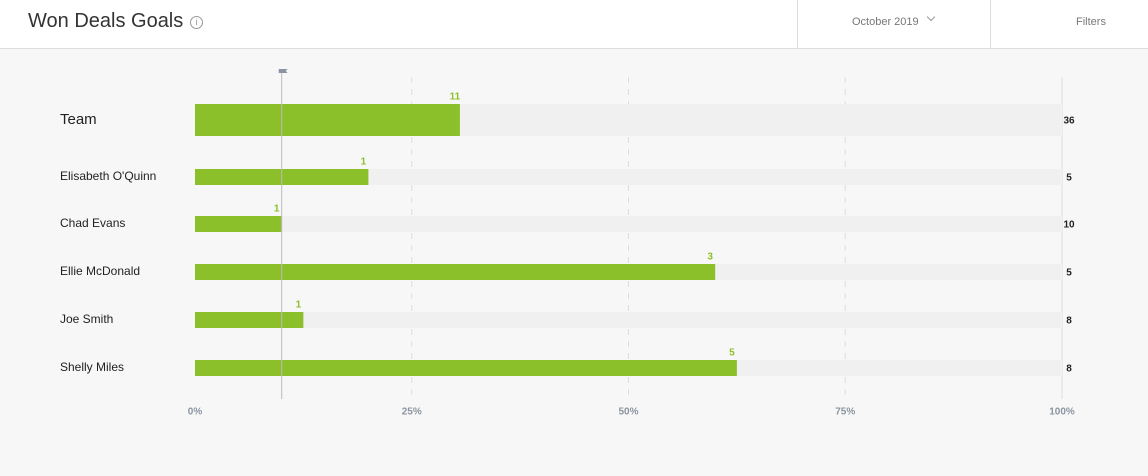 This screenshot has width=1148, height=476. I want to click on chevron, so click(931, 17).